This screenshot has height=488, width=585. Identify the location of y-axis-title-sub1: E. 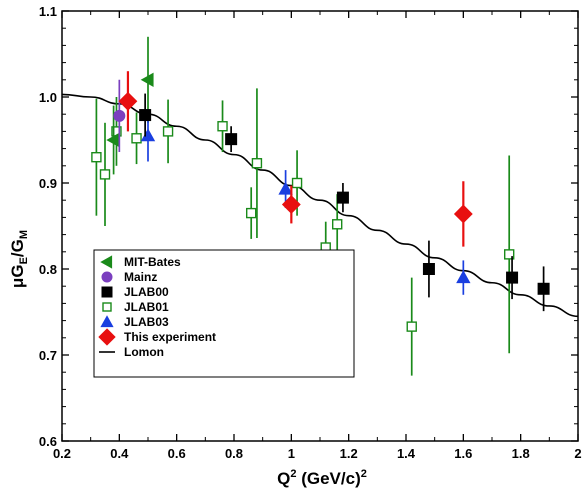
(24, 260).